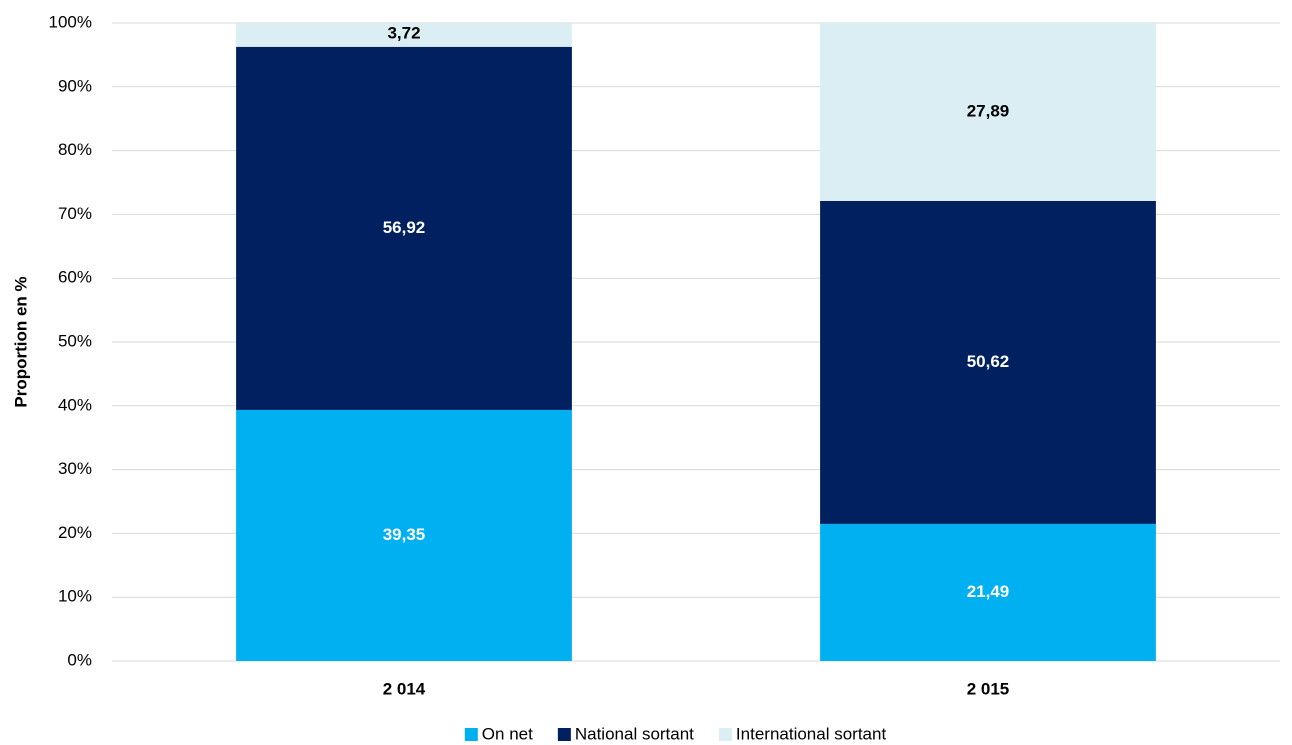 The width and height of the screenshot is (1292, 745). I want to click on data-label: 21,49, so click(988, 591).